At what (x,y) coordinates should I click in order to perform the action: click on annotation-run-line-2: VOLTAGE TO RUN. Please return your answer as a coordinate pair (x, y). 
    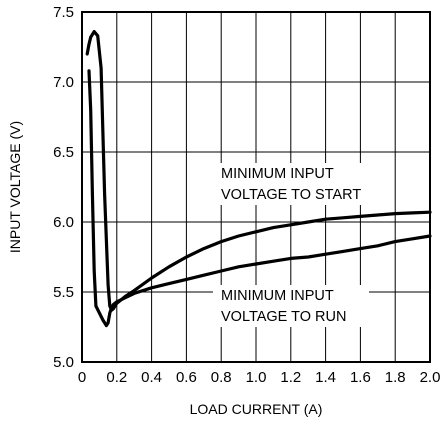
    Looking at the image, I should click on (283, 317).